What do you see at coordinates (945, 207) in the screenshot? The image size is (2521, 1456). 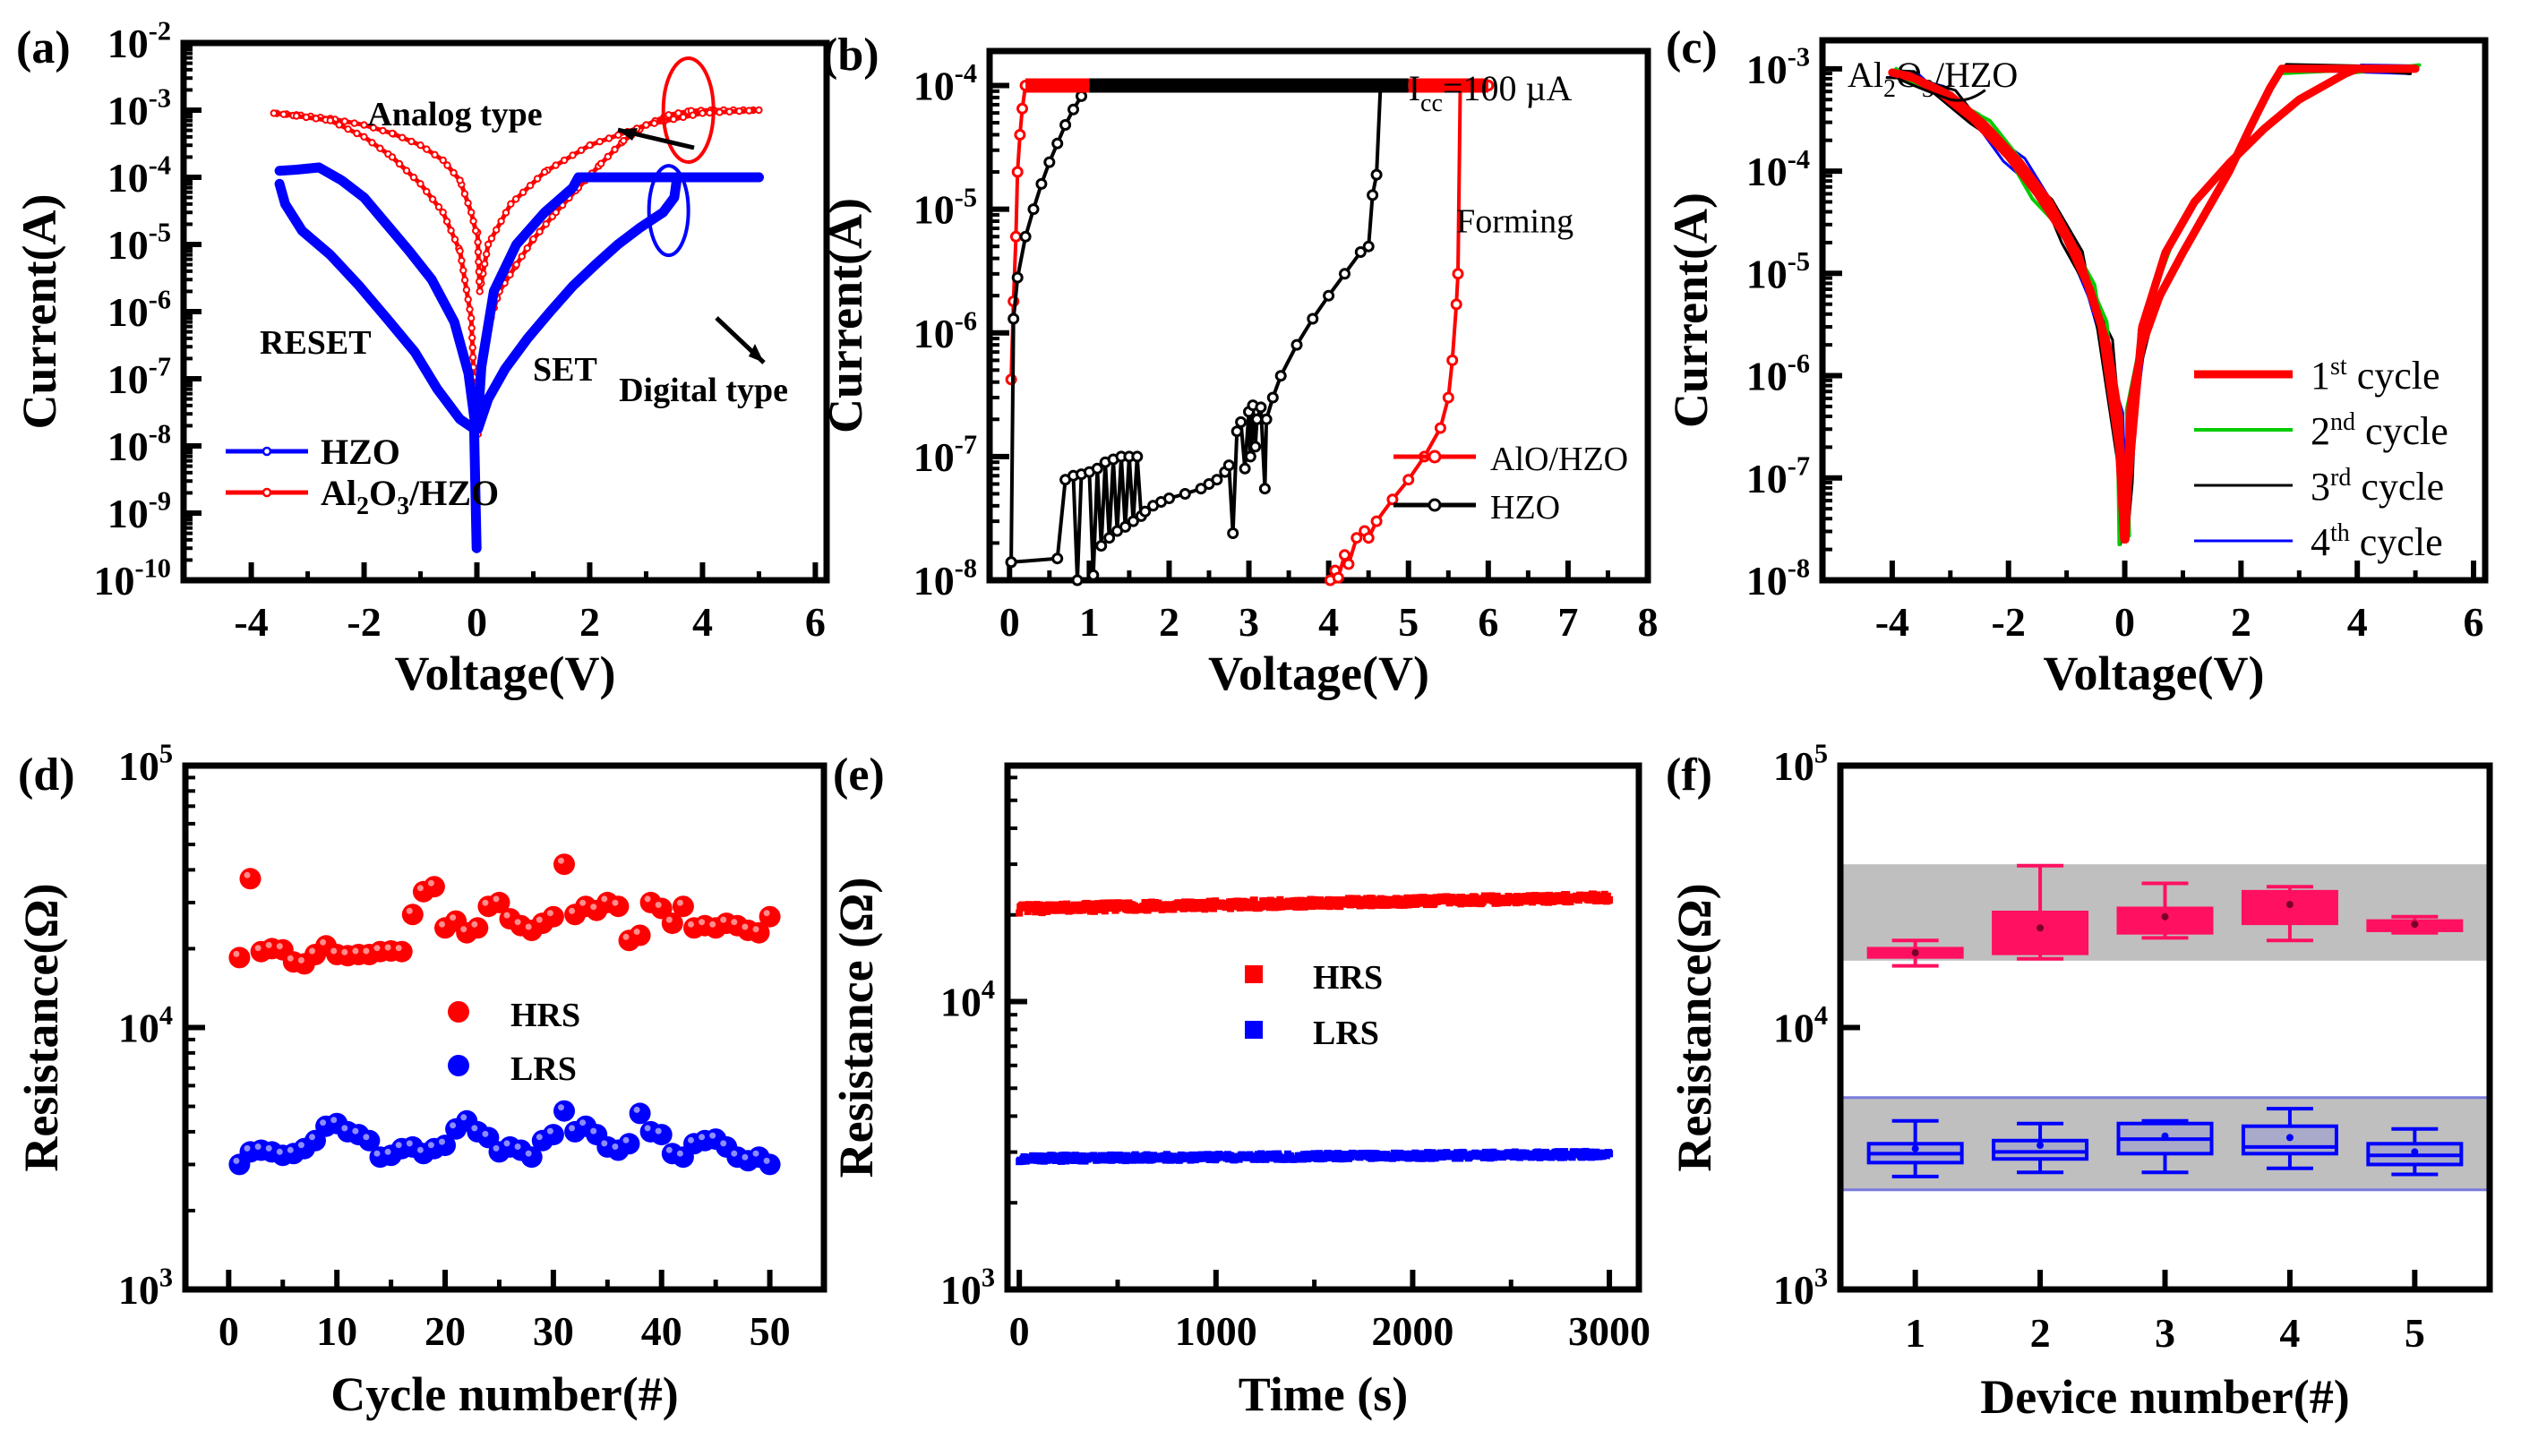 I see `svg-text: 10⁻⁵` at bounding box center [945, 207].